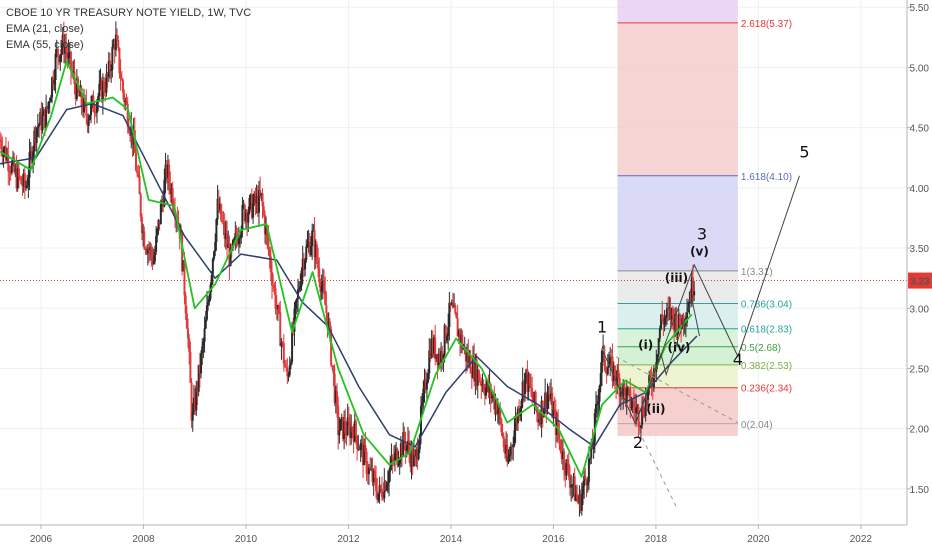 The image size is (932, 550). What do you see at coordinates (679, 348) in the screenshot?
I see `wave-label-8: (iv)` at bounding box center [679, 348].